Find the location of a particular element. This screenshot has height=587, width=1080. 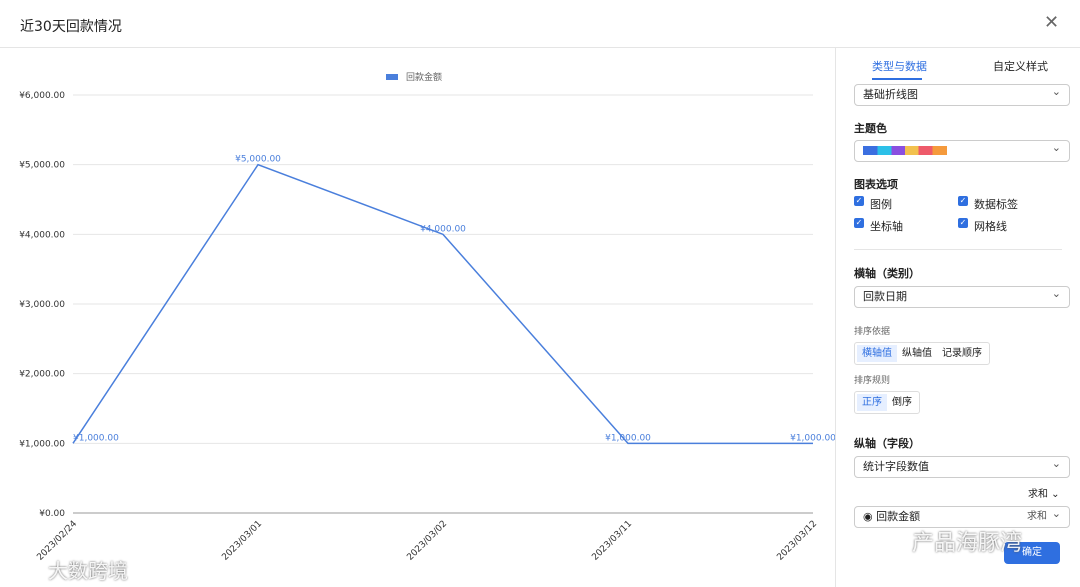

field-row: ◉ 回款金额 求和 is located at coordinates (962, 516).